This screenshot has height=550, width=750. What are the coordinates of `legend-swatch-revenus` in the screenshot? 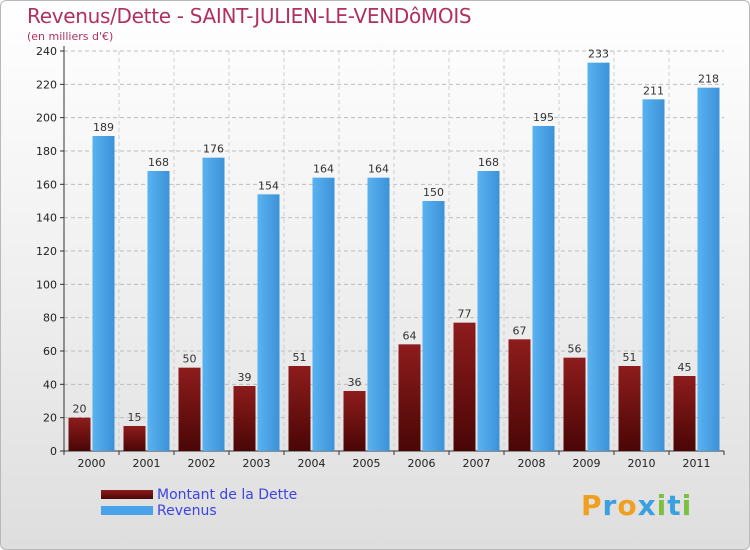 It's located at (127, 510).